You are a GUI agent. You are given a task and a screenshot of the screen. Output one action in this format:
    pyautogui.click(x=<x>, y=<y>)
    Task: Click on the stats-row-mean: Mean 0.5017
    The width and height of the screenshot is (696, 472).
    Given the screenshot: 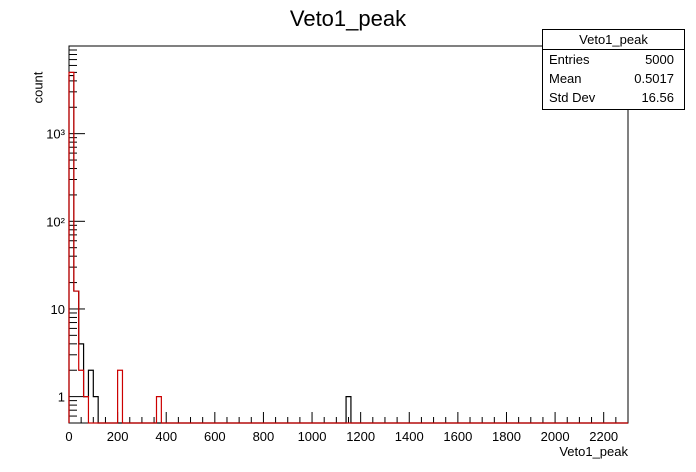 What is the action you would take?
    pyautogui.click(x=613, y=78)
    